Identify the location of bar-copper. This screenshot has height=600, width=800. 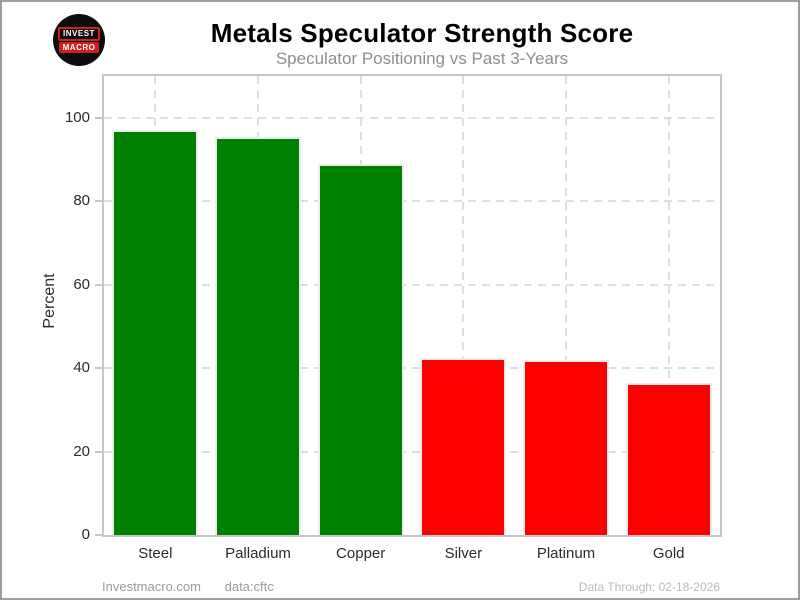
(360, 349).